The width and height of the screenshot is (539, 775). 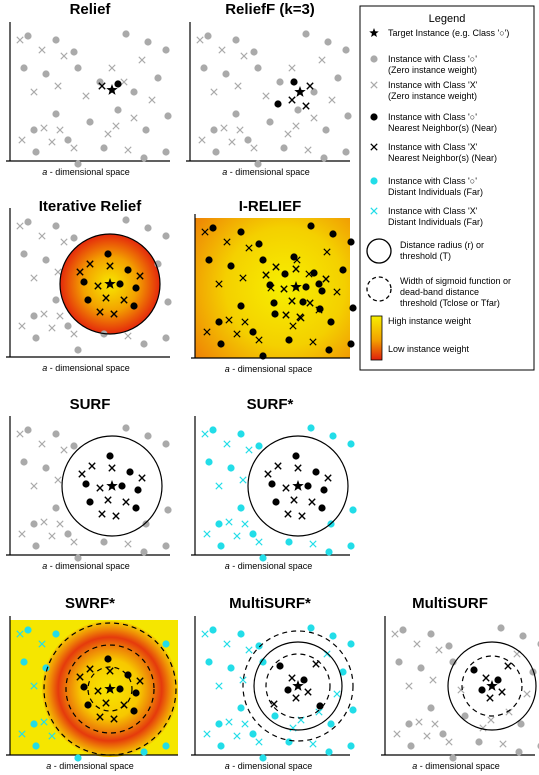 I want to click on axis-label-rest: - dimensional space, so click(x=268, y=172).